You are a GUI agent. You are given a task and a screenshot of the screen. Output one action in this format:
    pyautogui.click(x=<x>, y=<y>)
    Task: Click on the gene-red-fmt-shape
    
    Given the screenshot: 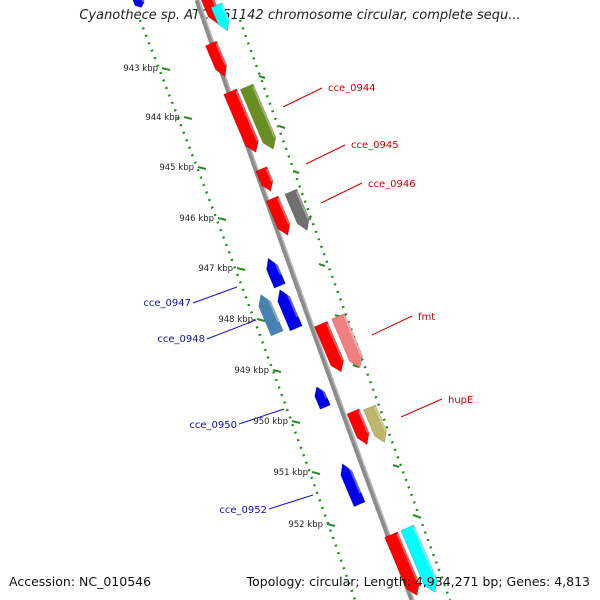 What is the action you would take?
    pyautogui.click(x=329, y=346)
    